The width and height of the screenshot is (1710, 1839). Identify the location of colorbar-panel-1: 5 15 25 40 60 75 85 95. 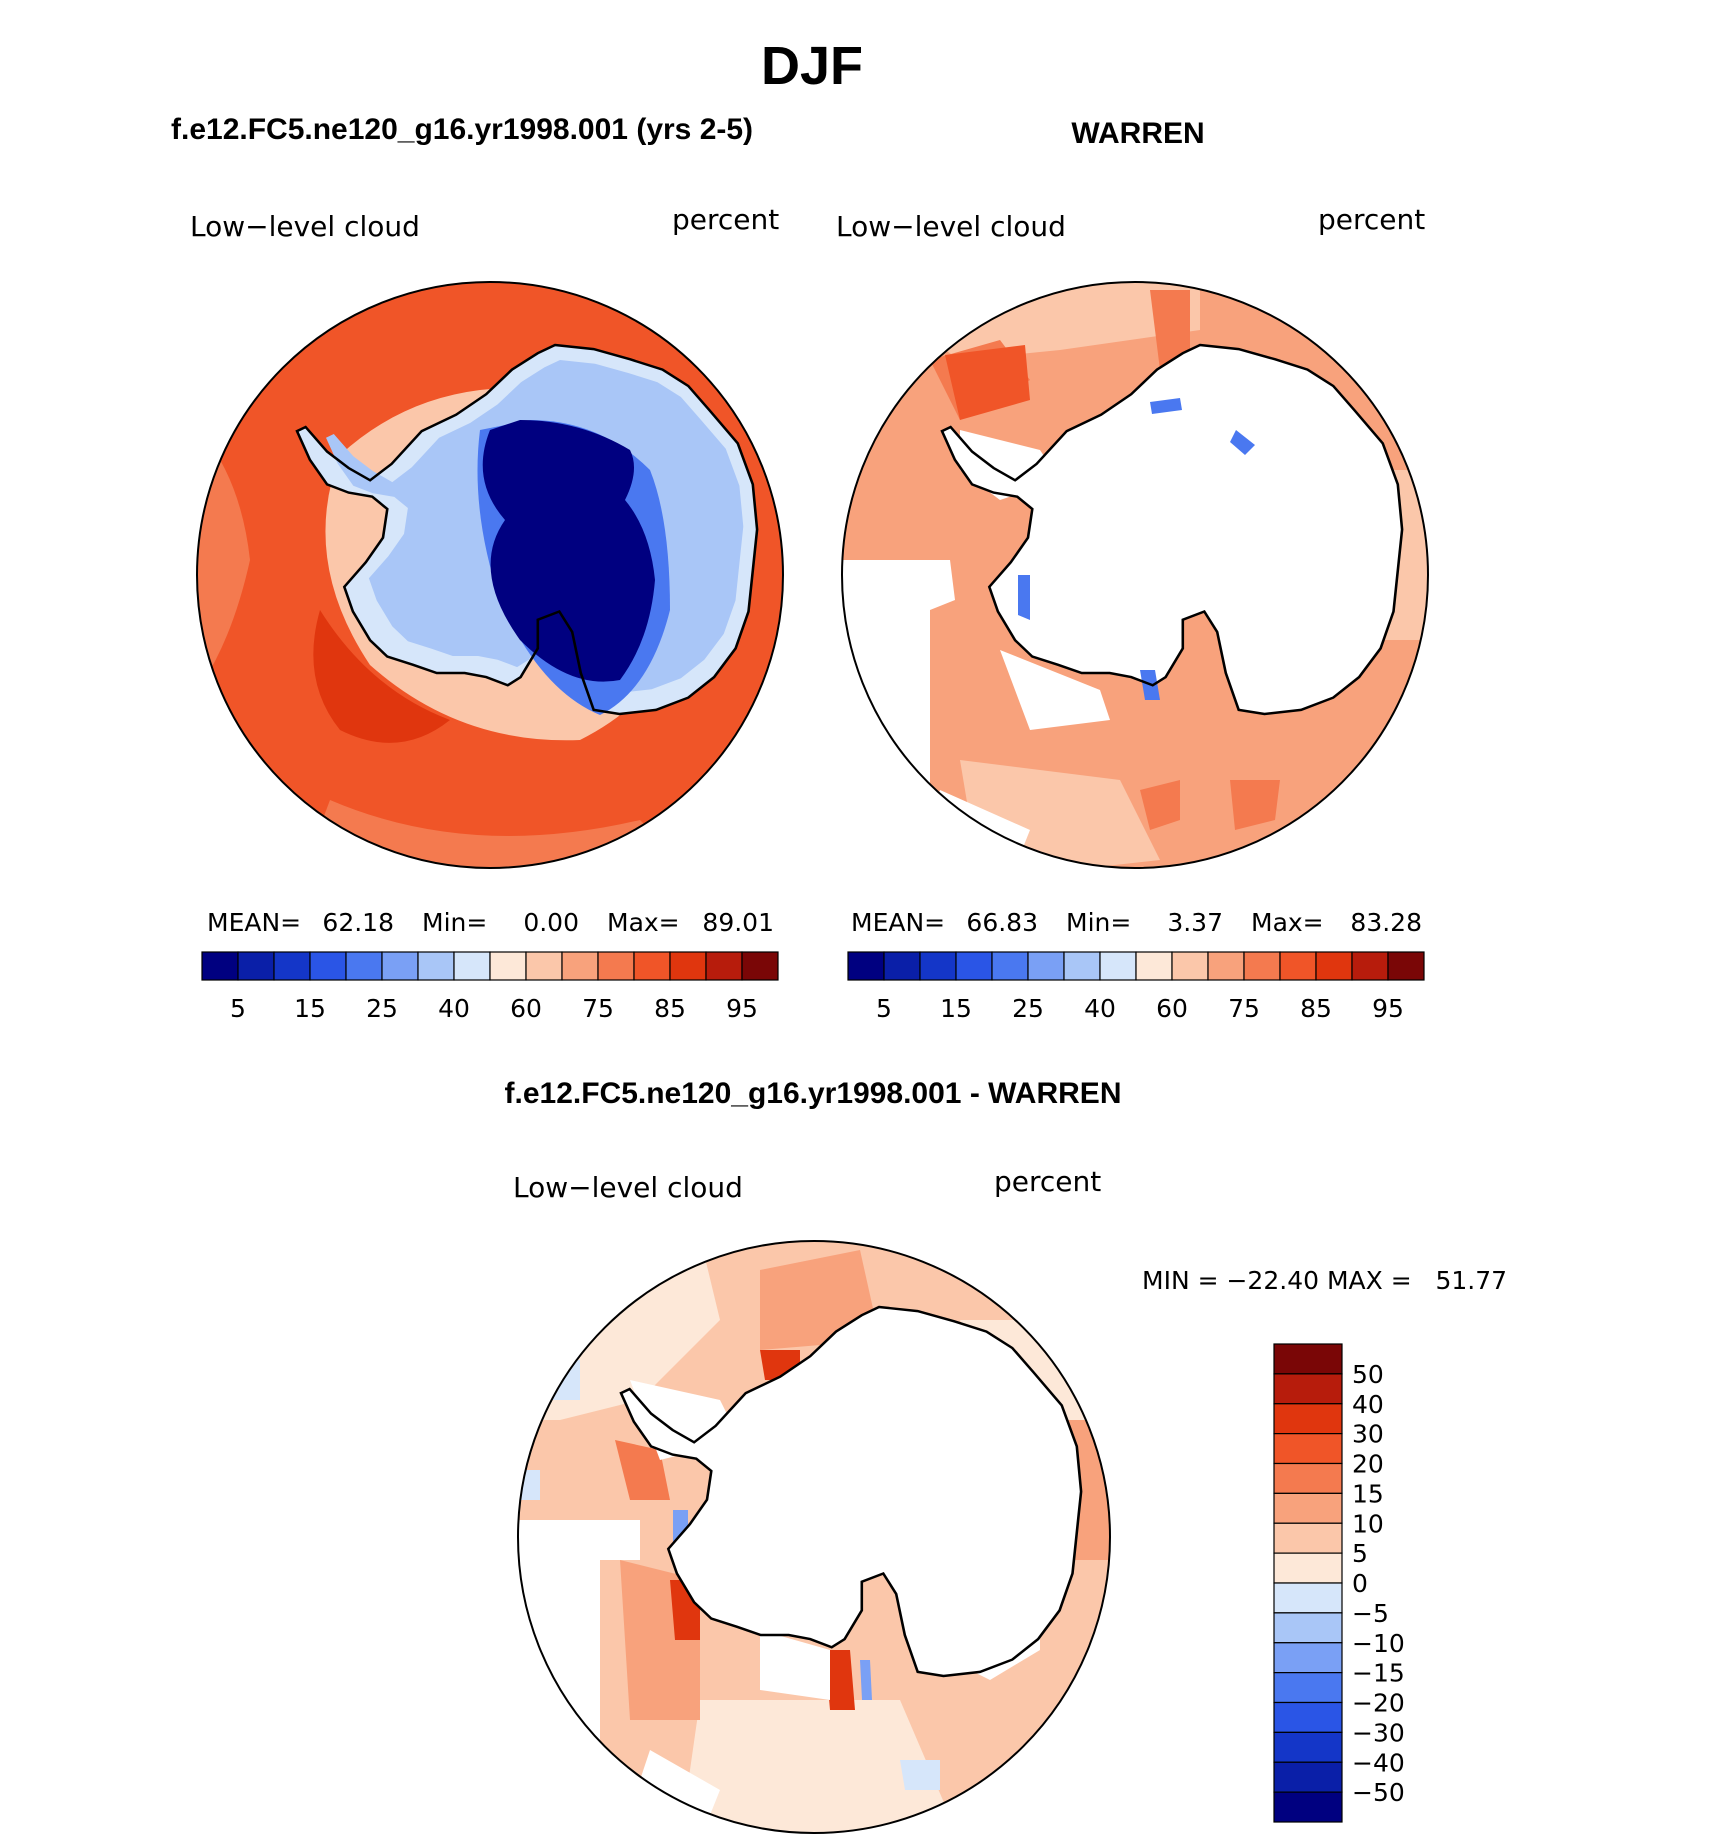
(490, 987).